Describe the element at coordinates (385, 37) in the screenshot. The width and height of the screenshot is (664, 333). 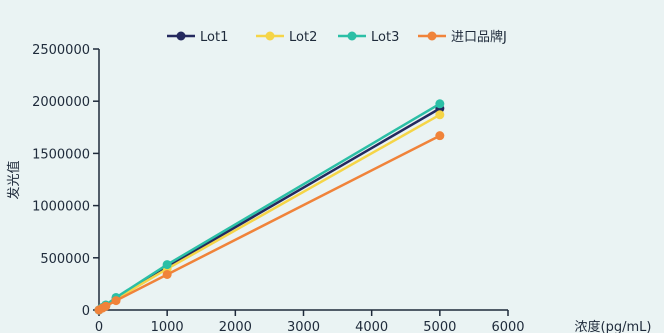
I see `legend-label: Lot3` at that location.